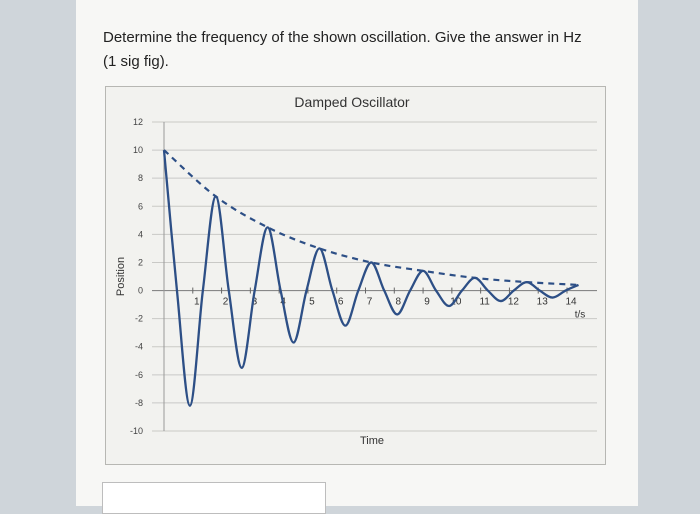 The image size is (700, 514). I want to click on y-tick-label: 12, so click(138, 122).